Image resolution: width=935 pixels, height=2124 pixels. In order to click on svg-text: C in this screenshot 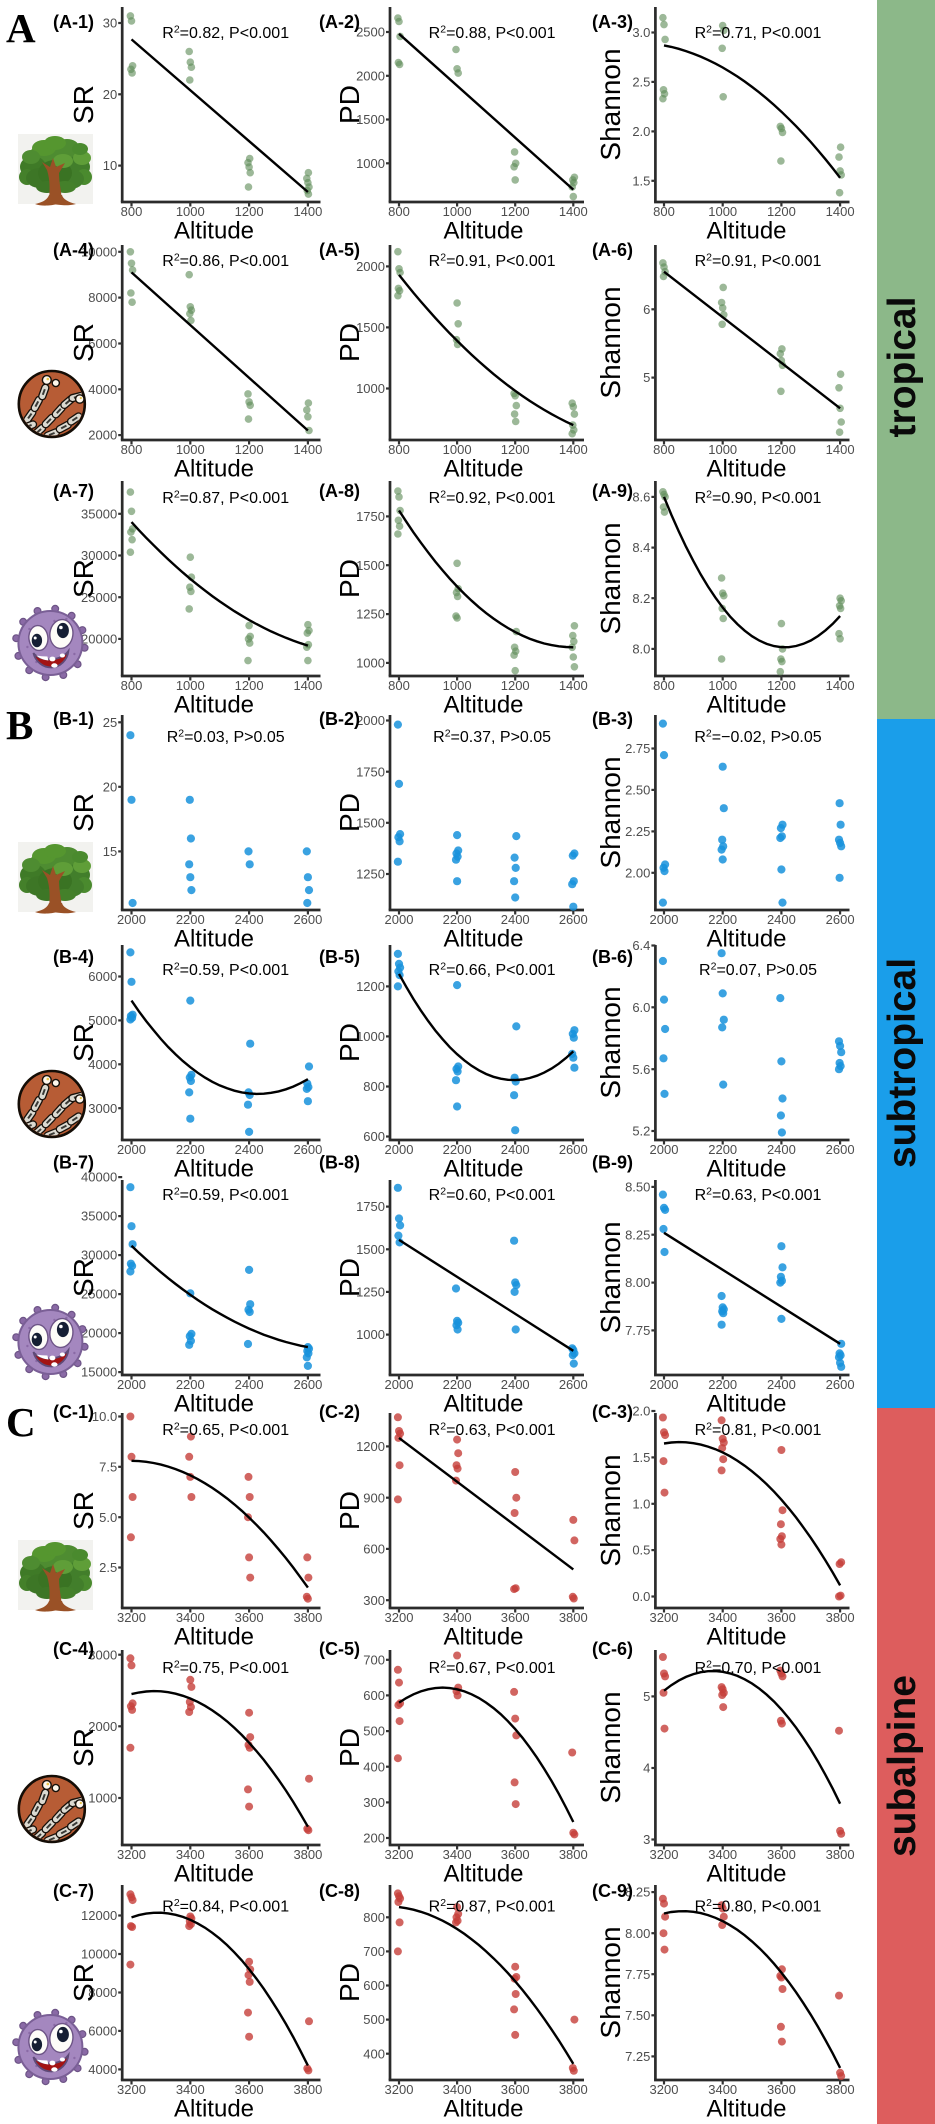, I will do `click(21, 1422)`.